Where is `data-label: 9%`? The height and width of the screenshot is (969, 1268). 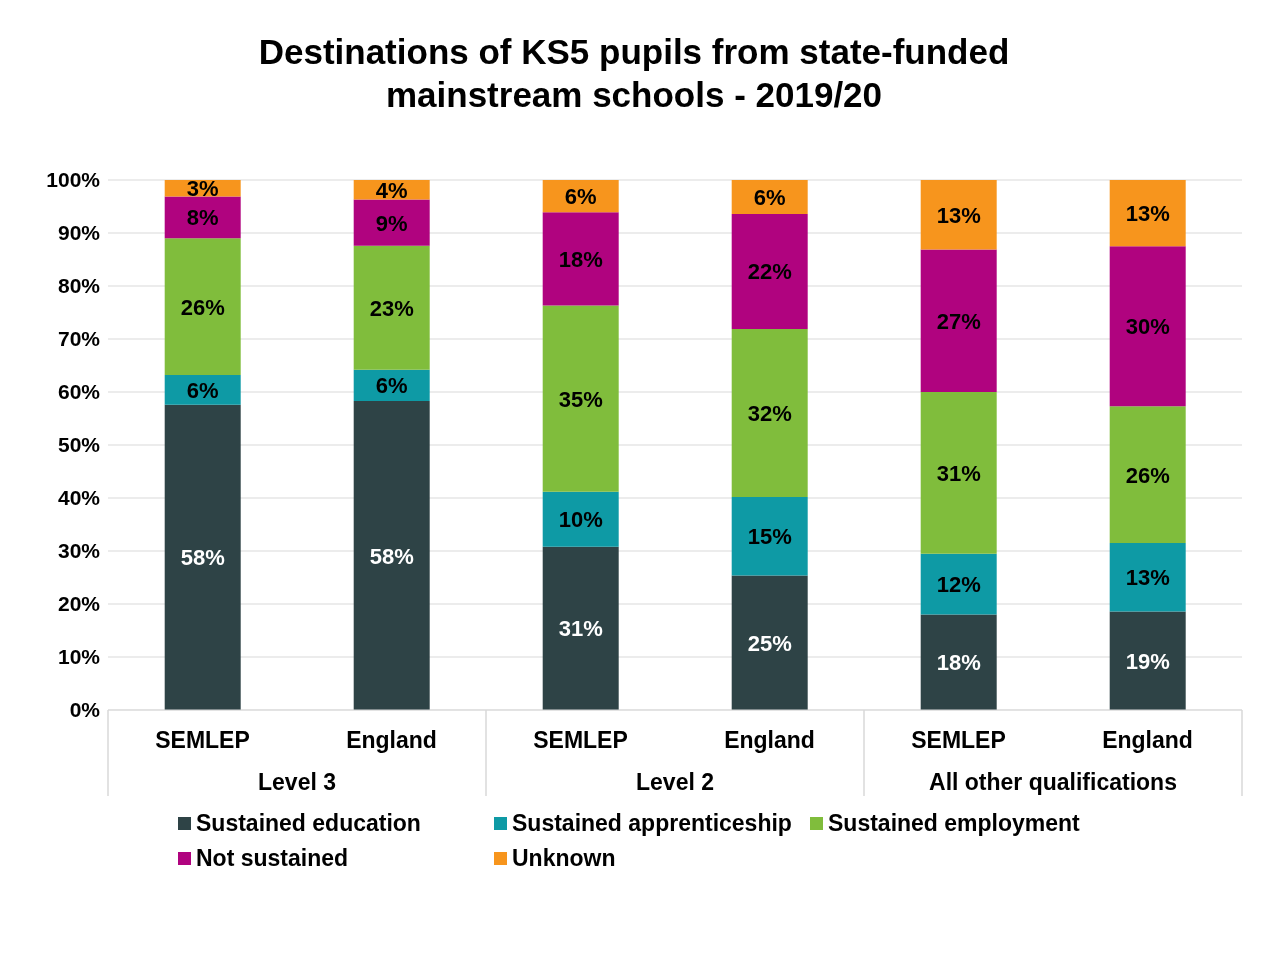 data-label: 9% is located at coordinates (391, 223).